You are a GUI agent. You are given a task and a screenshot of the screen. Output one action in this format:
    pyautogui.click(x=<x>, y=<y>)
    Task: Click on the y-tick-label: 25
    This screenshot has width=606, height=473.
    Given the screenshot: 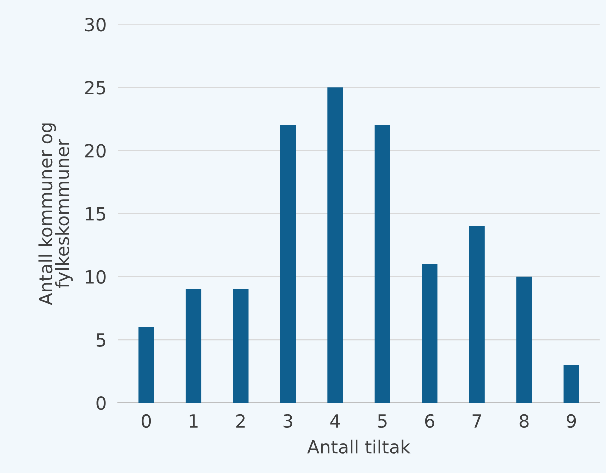 What is the action you would take?
    pyautogui.click(x=95, y=88)
    